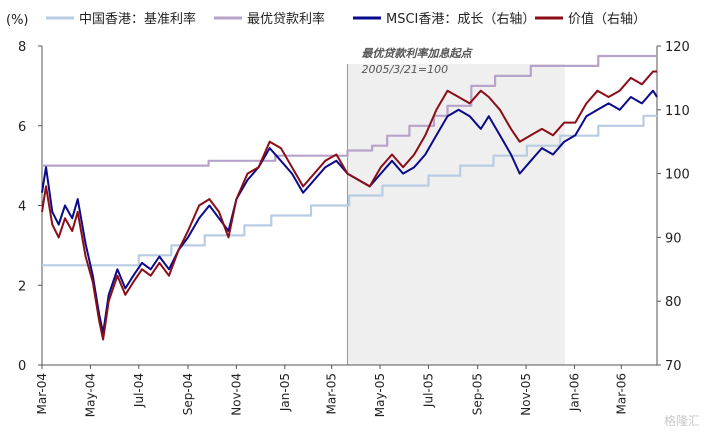  Describe the element at coordinates (460, 19) in the screenshot. I see `legend-label-3: MSCI香港：成长（右轴）` at that location.